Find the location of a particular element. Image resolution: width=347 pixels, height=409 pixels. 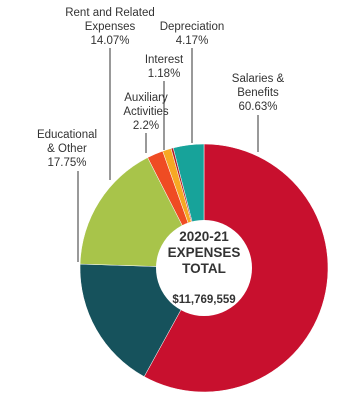

salaries-label-line-1: Salaries & is located at coordinates (258, 79).